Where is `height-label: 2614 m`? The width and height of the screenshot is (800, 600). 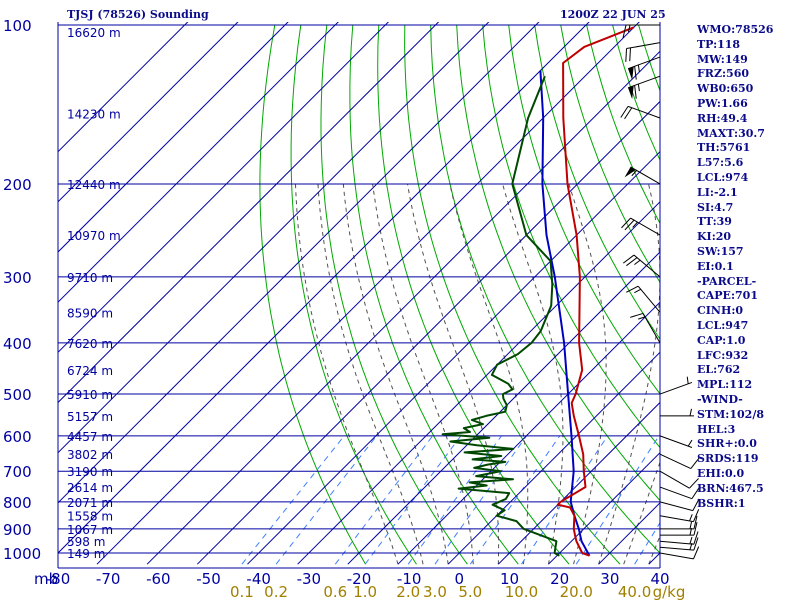
height-label: 2614 m is located at coordinates (90, 488).